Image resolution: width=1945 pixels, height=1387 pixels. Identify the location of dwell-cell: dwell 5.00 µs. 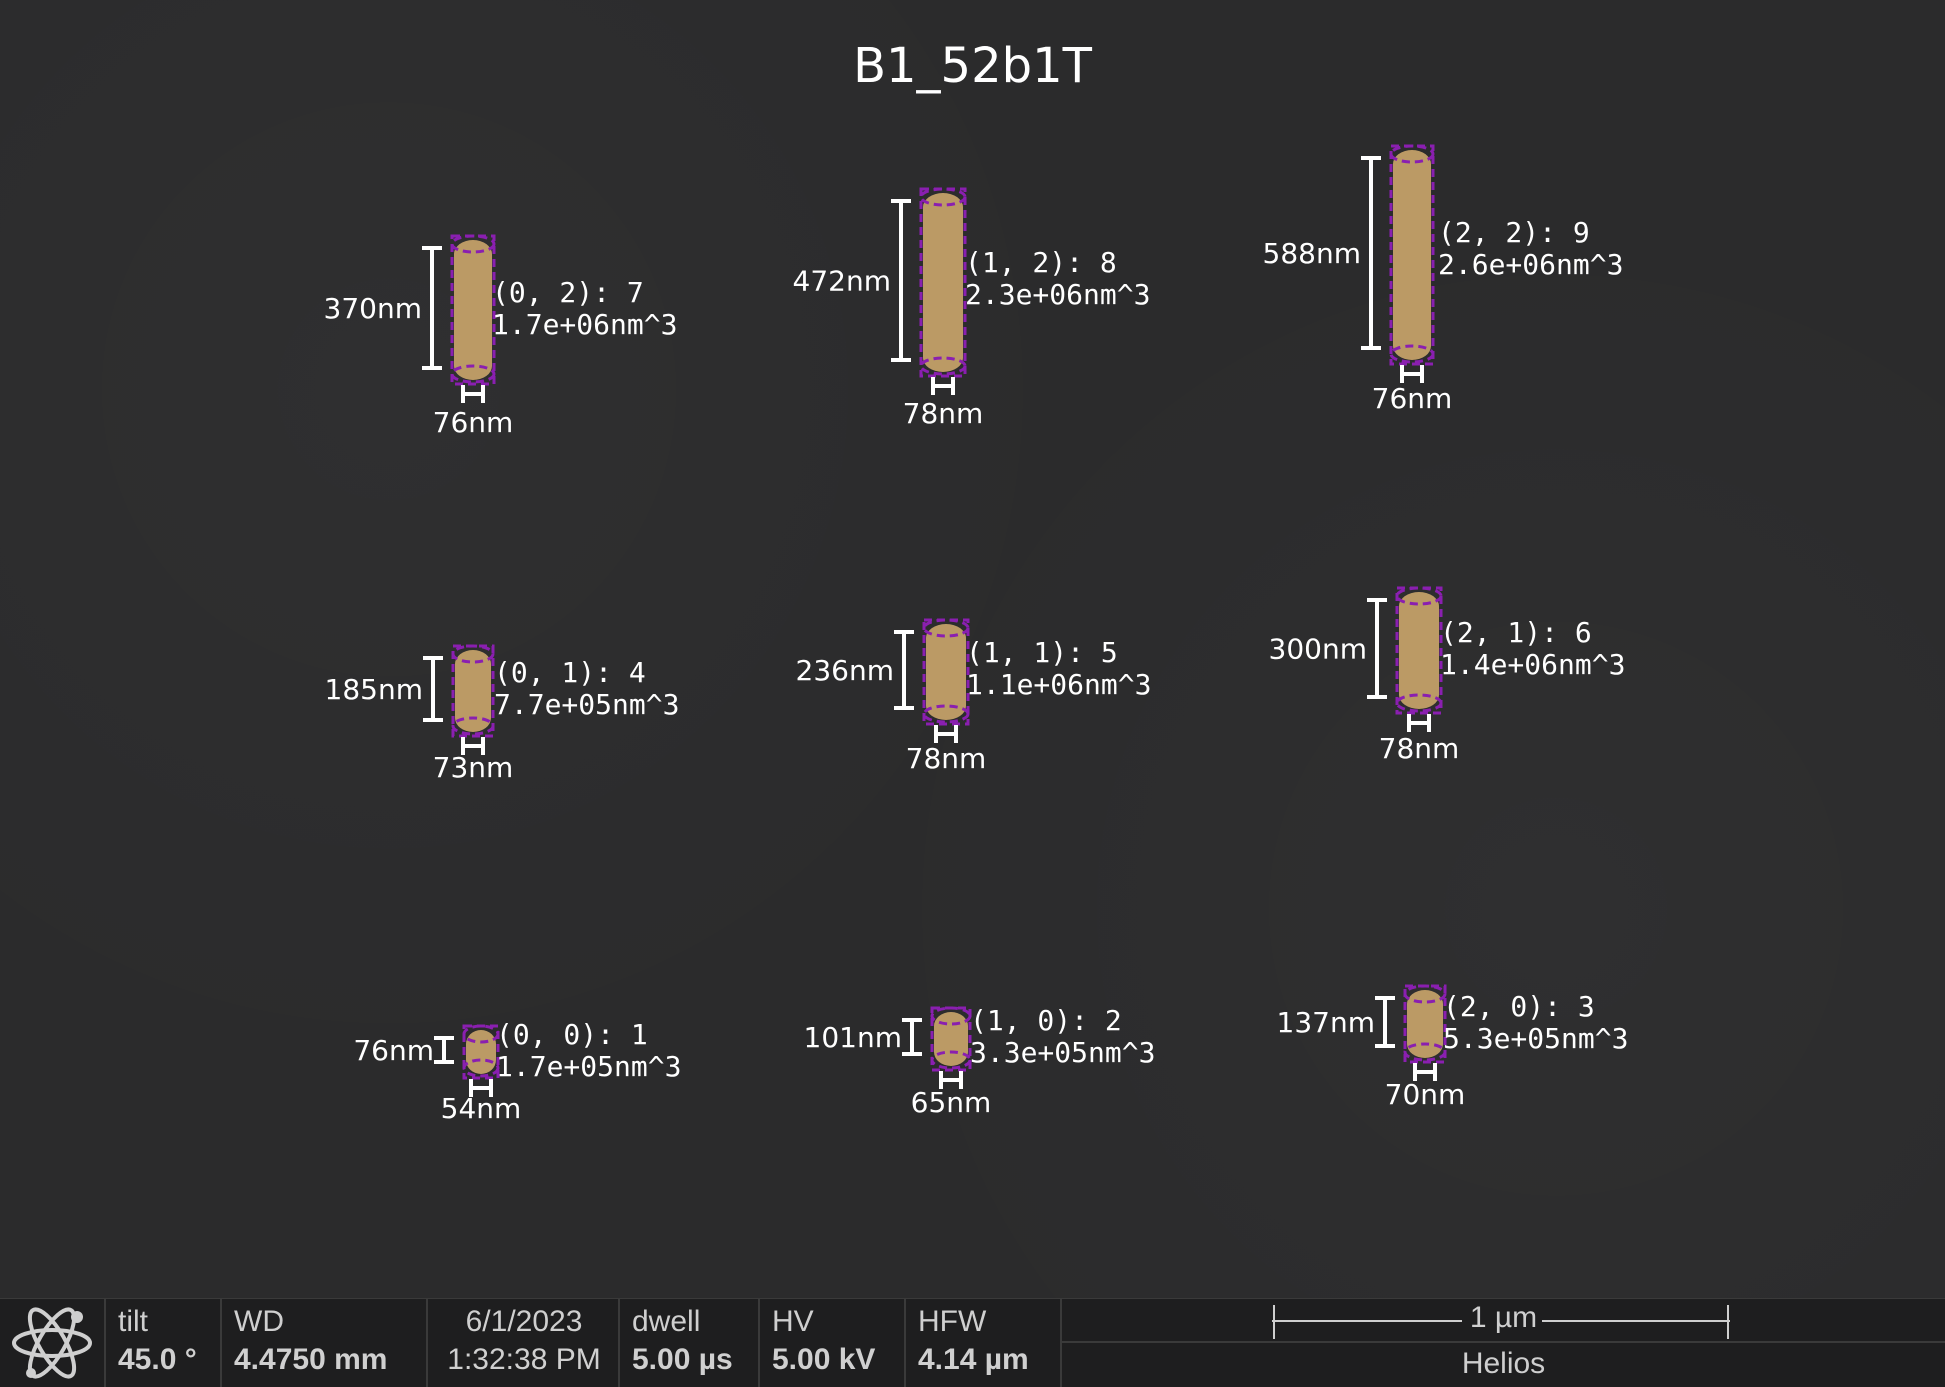
(690, 1343).